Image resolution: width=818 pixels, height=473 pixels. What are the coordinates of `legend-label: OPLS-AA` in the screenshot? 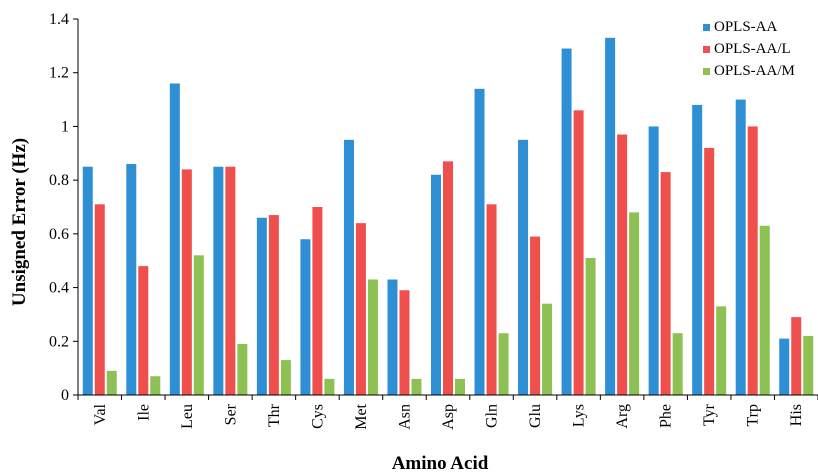 It's located at (746, 27).